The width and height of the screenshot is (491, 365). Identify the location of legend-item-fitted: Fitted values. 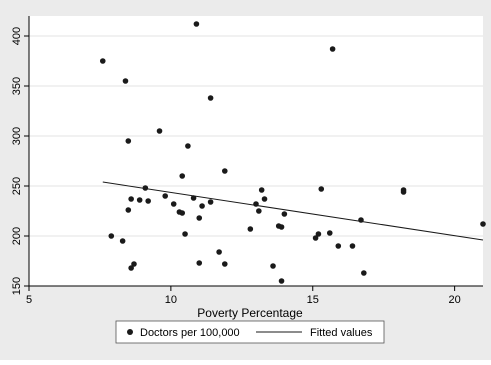
(341, 333).